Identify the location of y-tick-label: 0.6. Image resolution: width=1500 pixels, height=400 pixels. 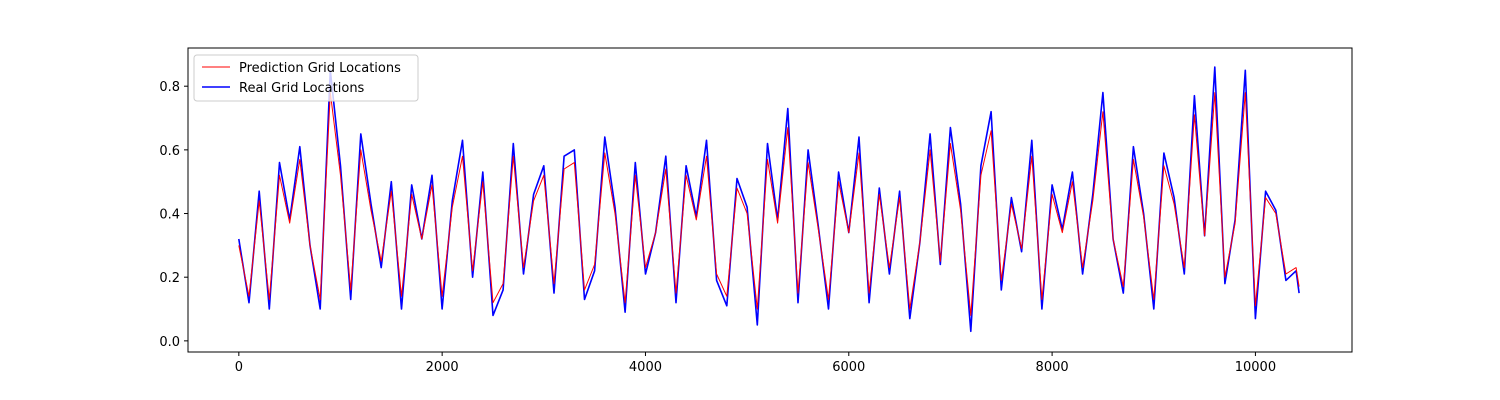
(169, 151).